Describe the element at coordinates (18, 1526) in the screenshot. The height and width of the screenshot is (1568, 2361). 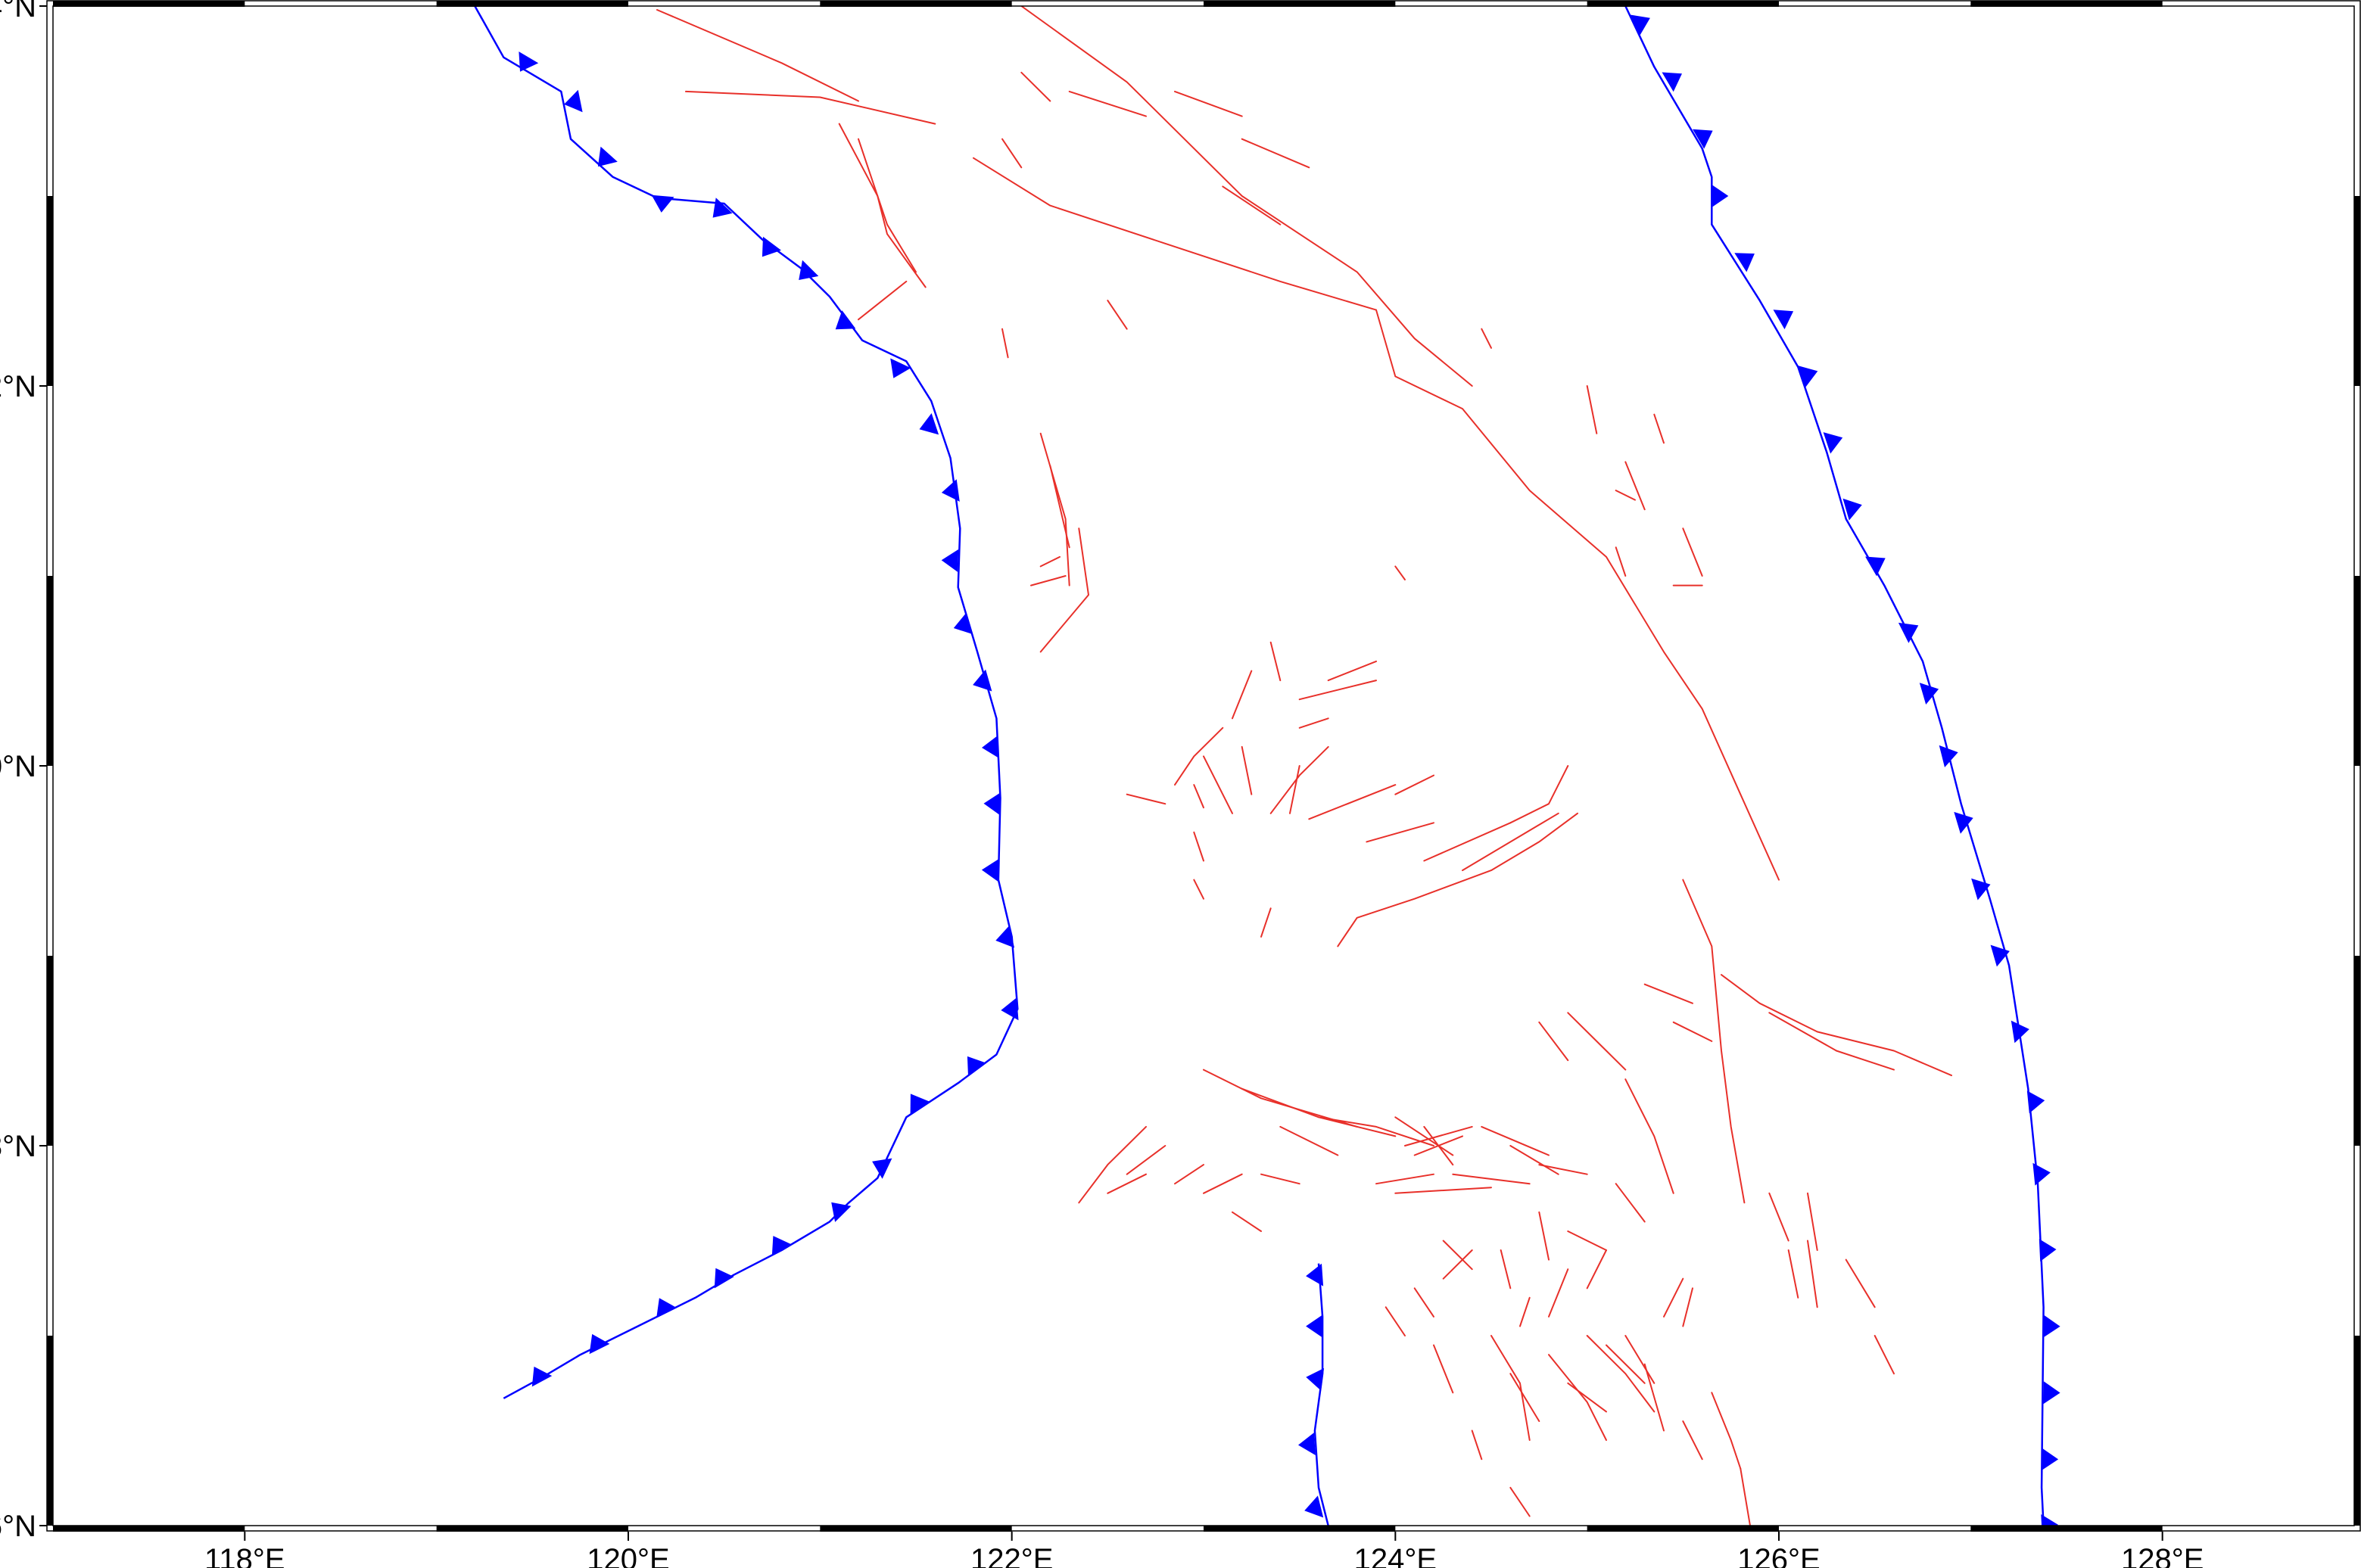
I see `y-tick-label: 6°N` at that location.